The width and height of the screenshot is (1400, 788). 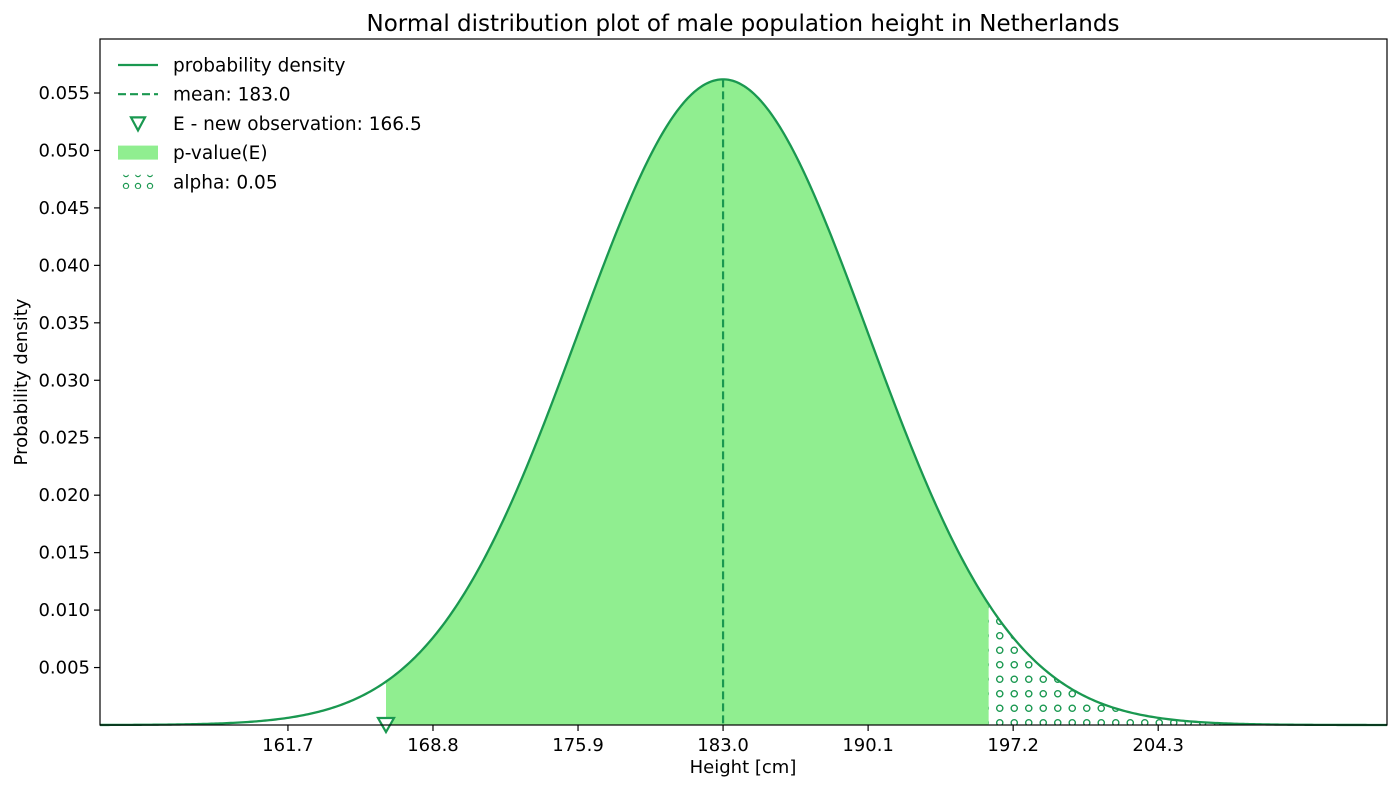 I want to click on legend-item-hatch: alpha: 0.05, so click(x=198, y=182).